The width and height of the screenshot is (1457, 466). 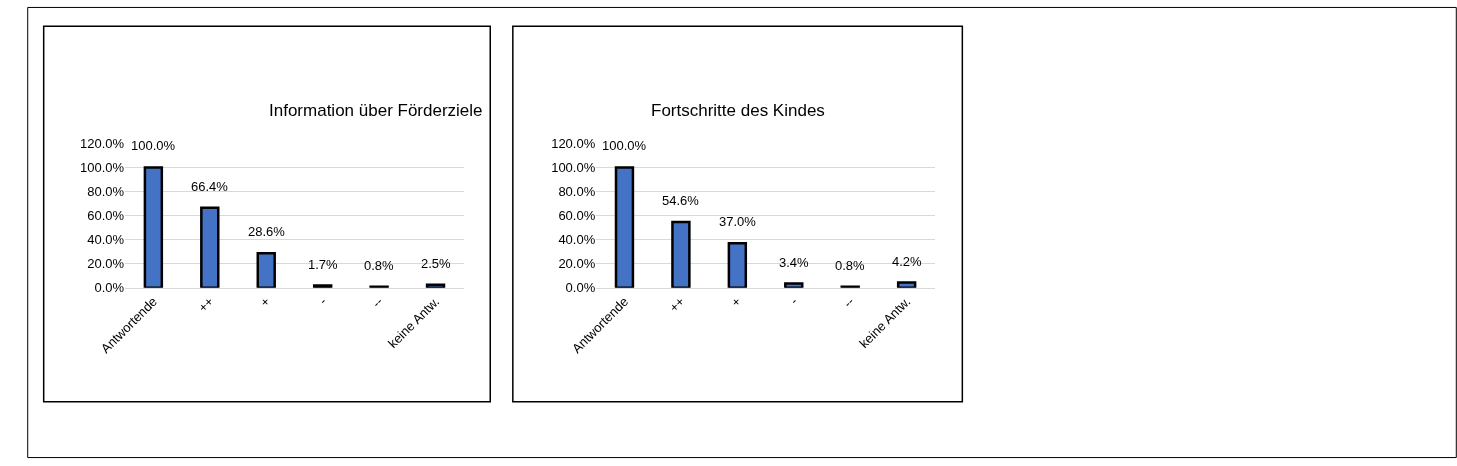 I want to click on data-label: 66.4%, so click(x=210, y=186).